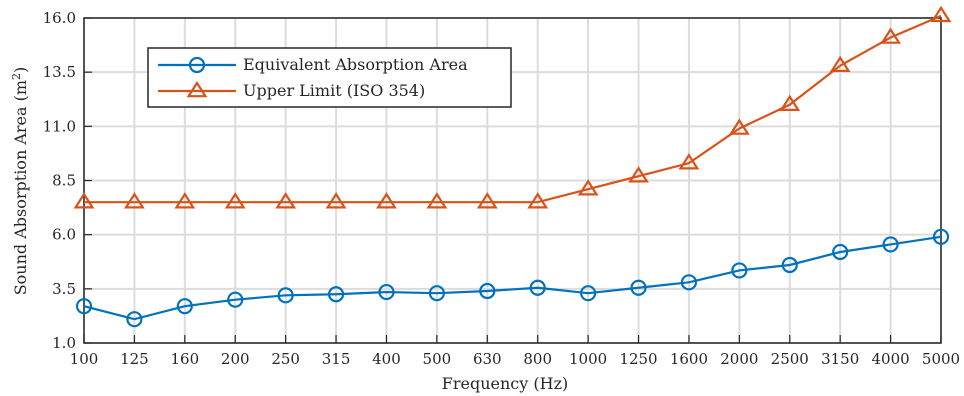 This screenshot has width=964, height=396. I want to click on y-tick-labels: 1.0 3.5 6.0 8.5 11.0 13.5 16.0, so click(59, 180).